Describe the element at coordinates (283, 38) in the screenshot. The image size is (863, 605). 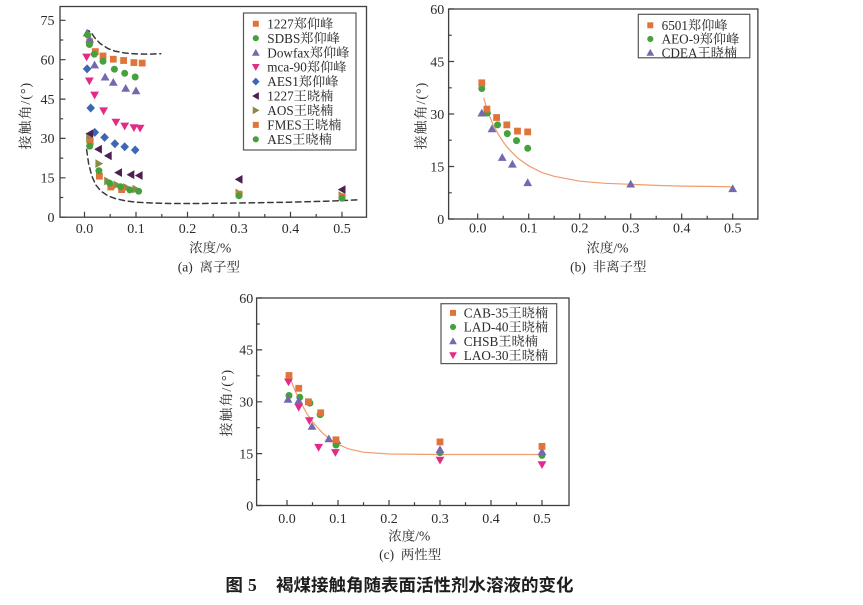
I see `svg-text: SDBS` at that location.